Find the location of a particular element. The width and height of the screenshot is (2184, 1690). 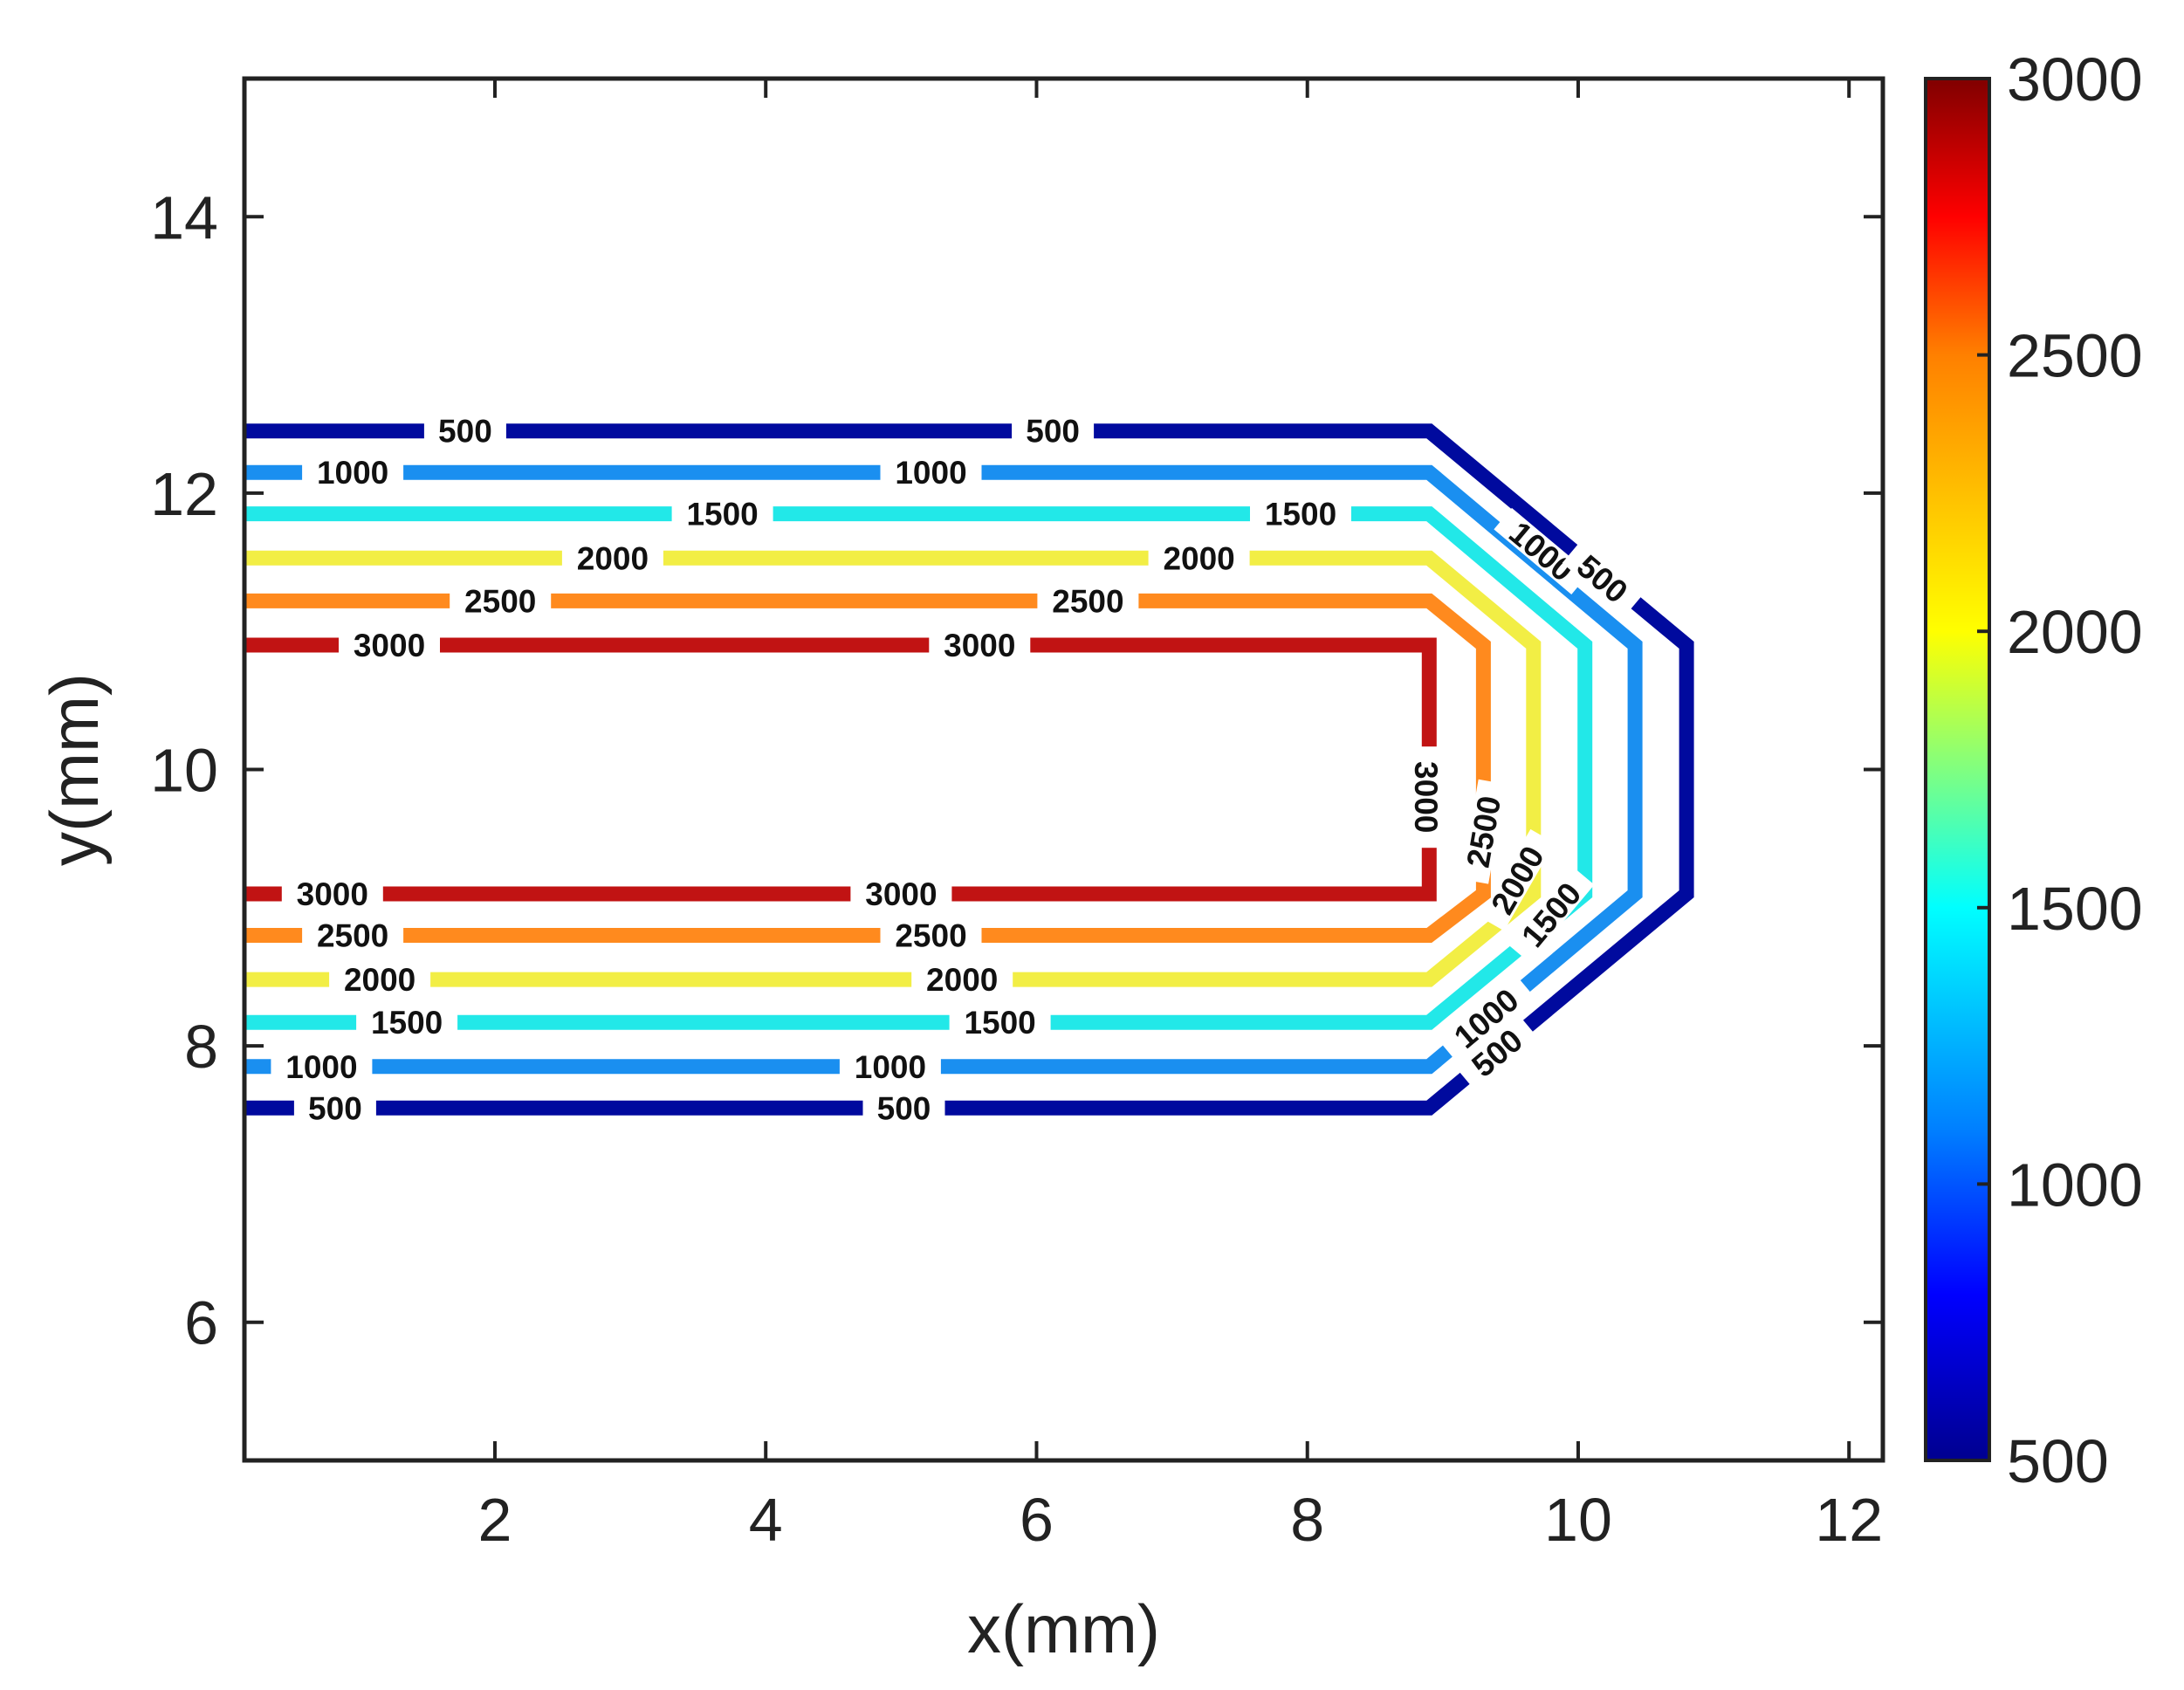

x-tick-label: 12 is located at coordinates (1849, 1520).